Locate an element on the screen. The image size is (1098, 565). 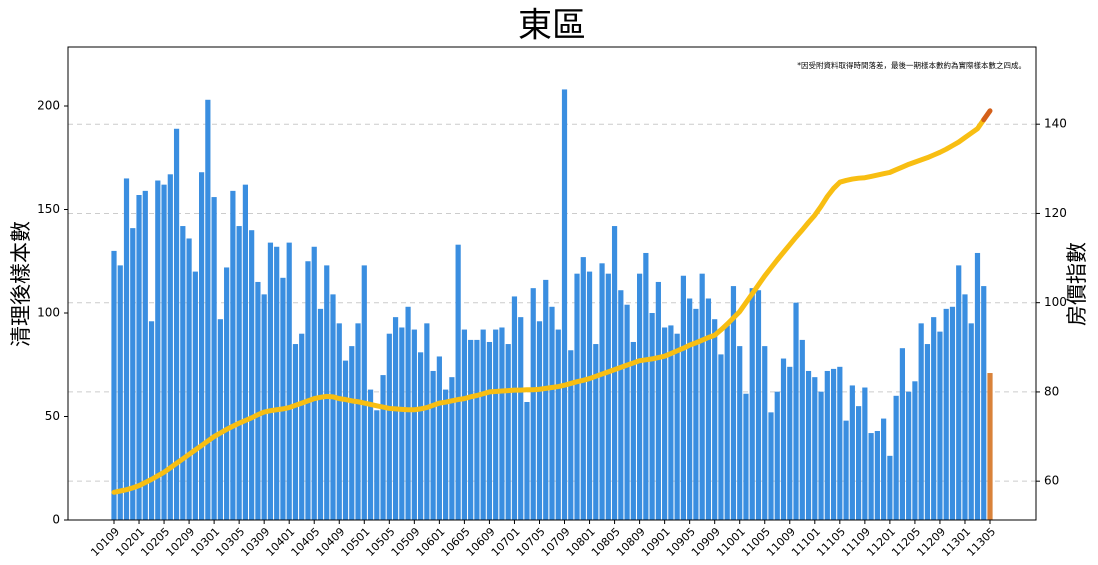
y-tick-label: 50 is located at coordinates (52, 416).